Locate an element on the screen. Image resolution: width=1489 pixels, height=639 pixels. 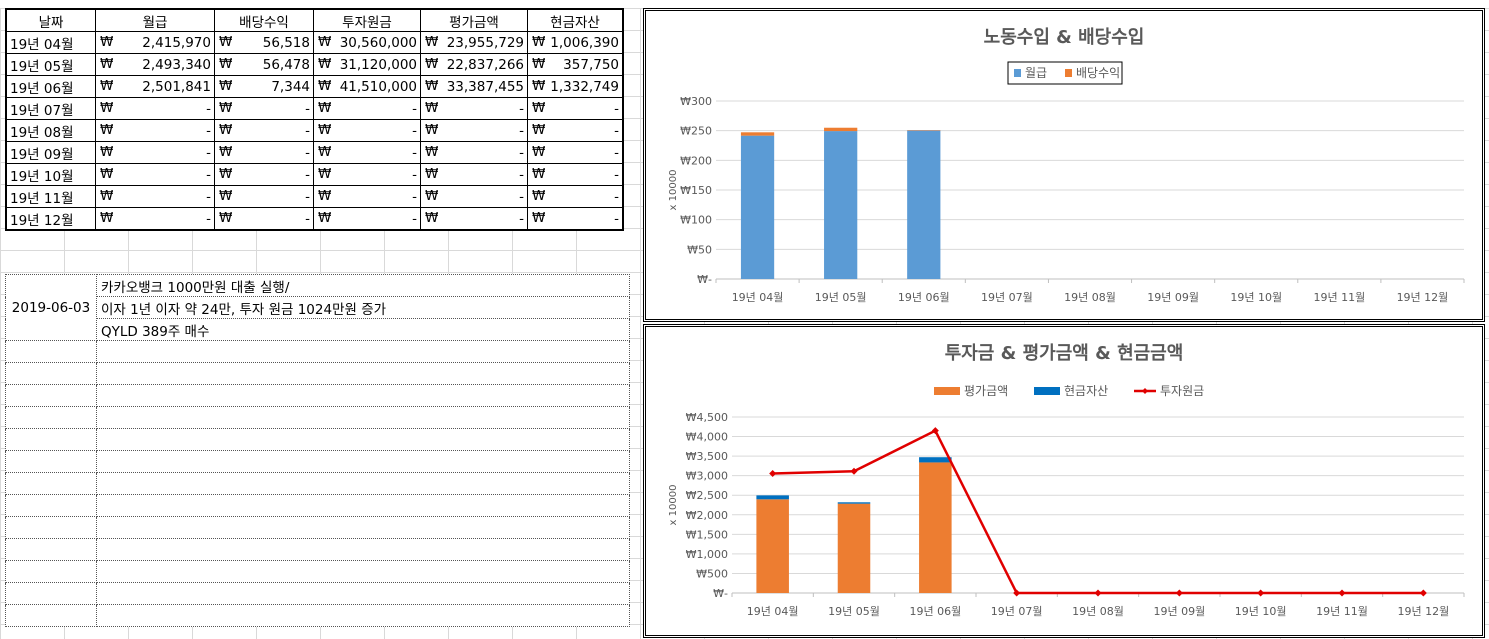
cell-salary: ₩2,493,340 is located at coordinates (155, 64).